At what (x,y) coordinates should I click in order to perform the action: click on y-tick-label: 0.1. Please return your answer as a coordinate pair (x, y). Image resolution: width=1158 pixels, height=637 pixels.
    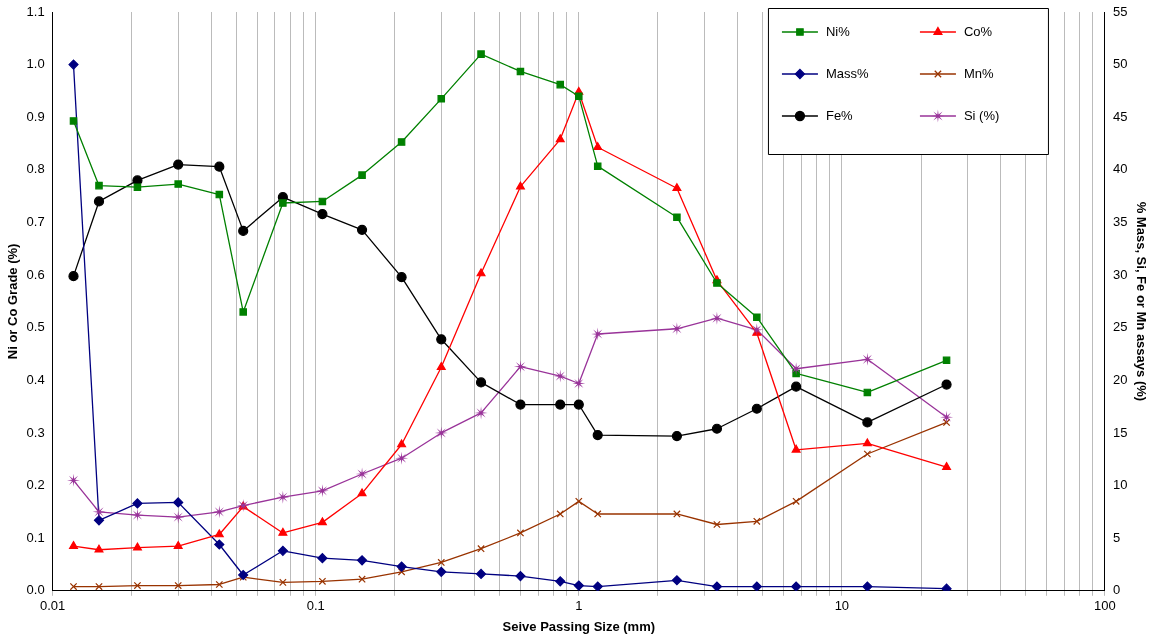
    Looking at the image, I should click on (35, 537).